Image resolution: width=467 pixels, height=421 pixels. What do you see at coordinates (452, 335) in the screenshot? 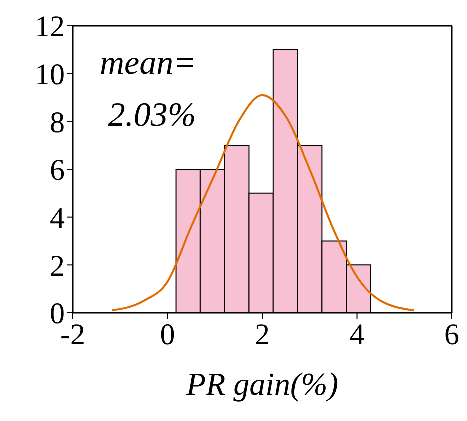
I see `x-tick-label: 6` at bounding box center [452, 335].